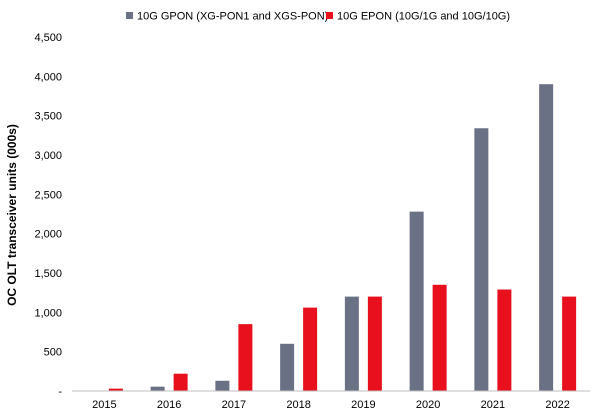  I want to click on x-tick-label: 2021, so click(493, 405).